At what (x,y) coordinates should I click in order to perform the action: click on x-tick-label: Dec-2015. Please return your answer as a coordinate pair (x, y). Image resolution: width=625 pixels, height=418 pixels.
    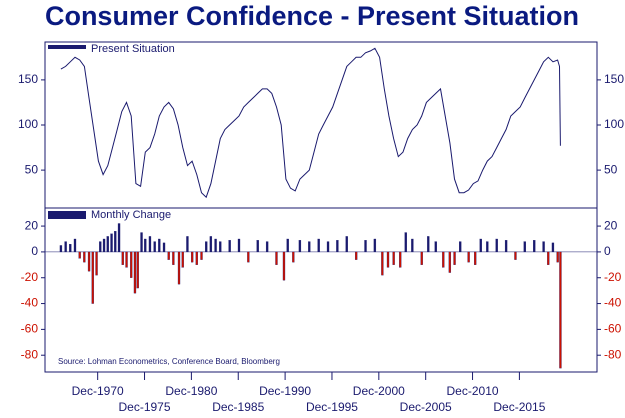
    Looking at the image, I should click on (519, 407).